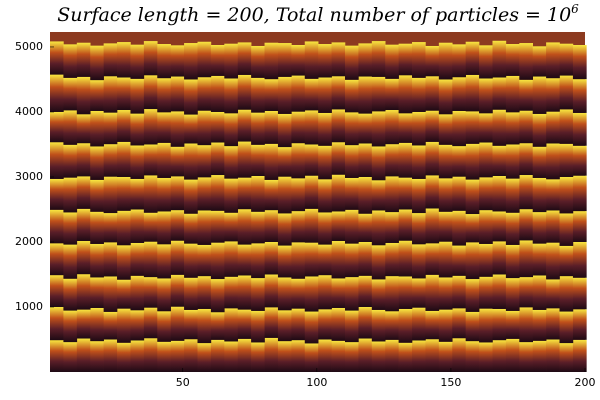 This screenshot has width=600, height=400. Describe the element at coordinates (450, 382) in the screenshot. I see `x-tick-label: 150` at that location.